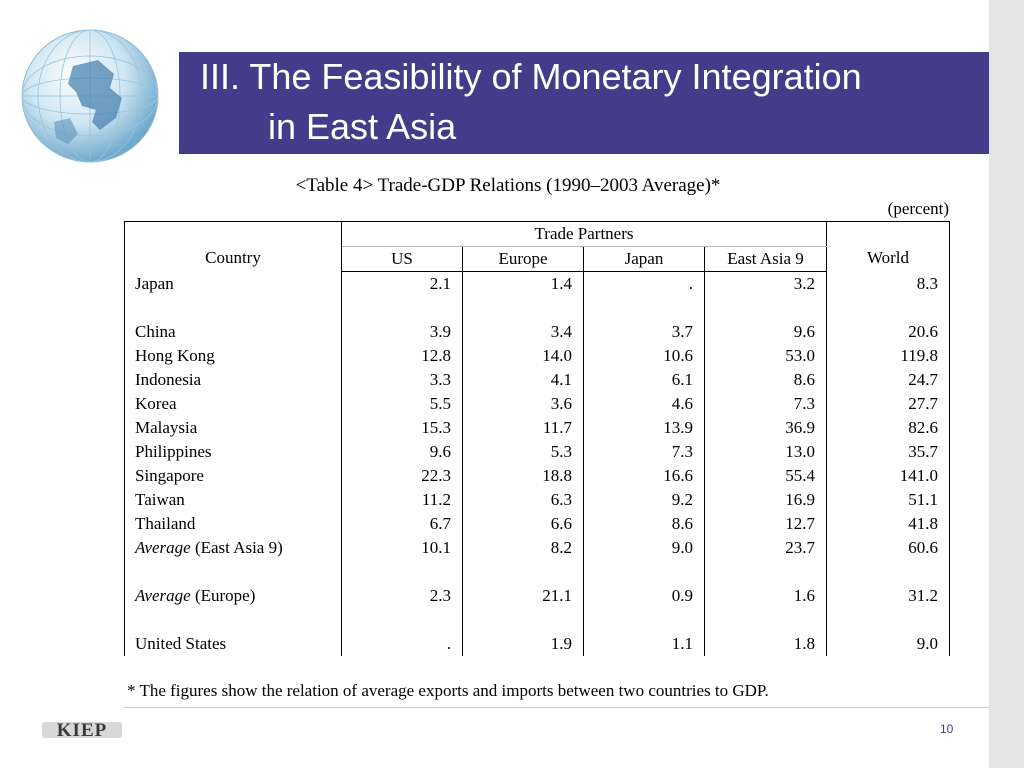 The width and height of the screenshot is (1024, 768). Describe the element at coordinates (402, 332) in the screenshot. I see `cell-us: 3.9` at that location.